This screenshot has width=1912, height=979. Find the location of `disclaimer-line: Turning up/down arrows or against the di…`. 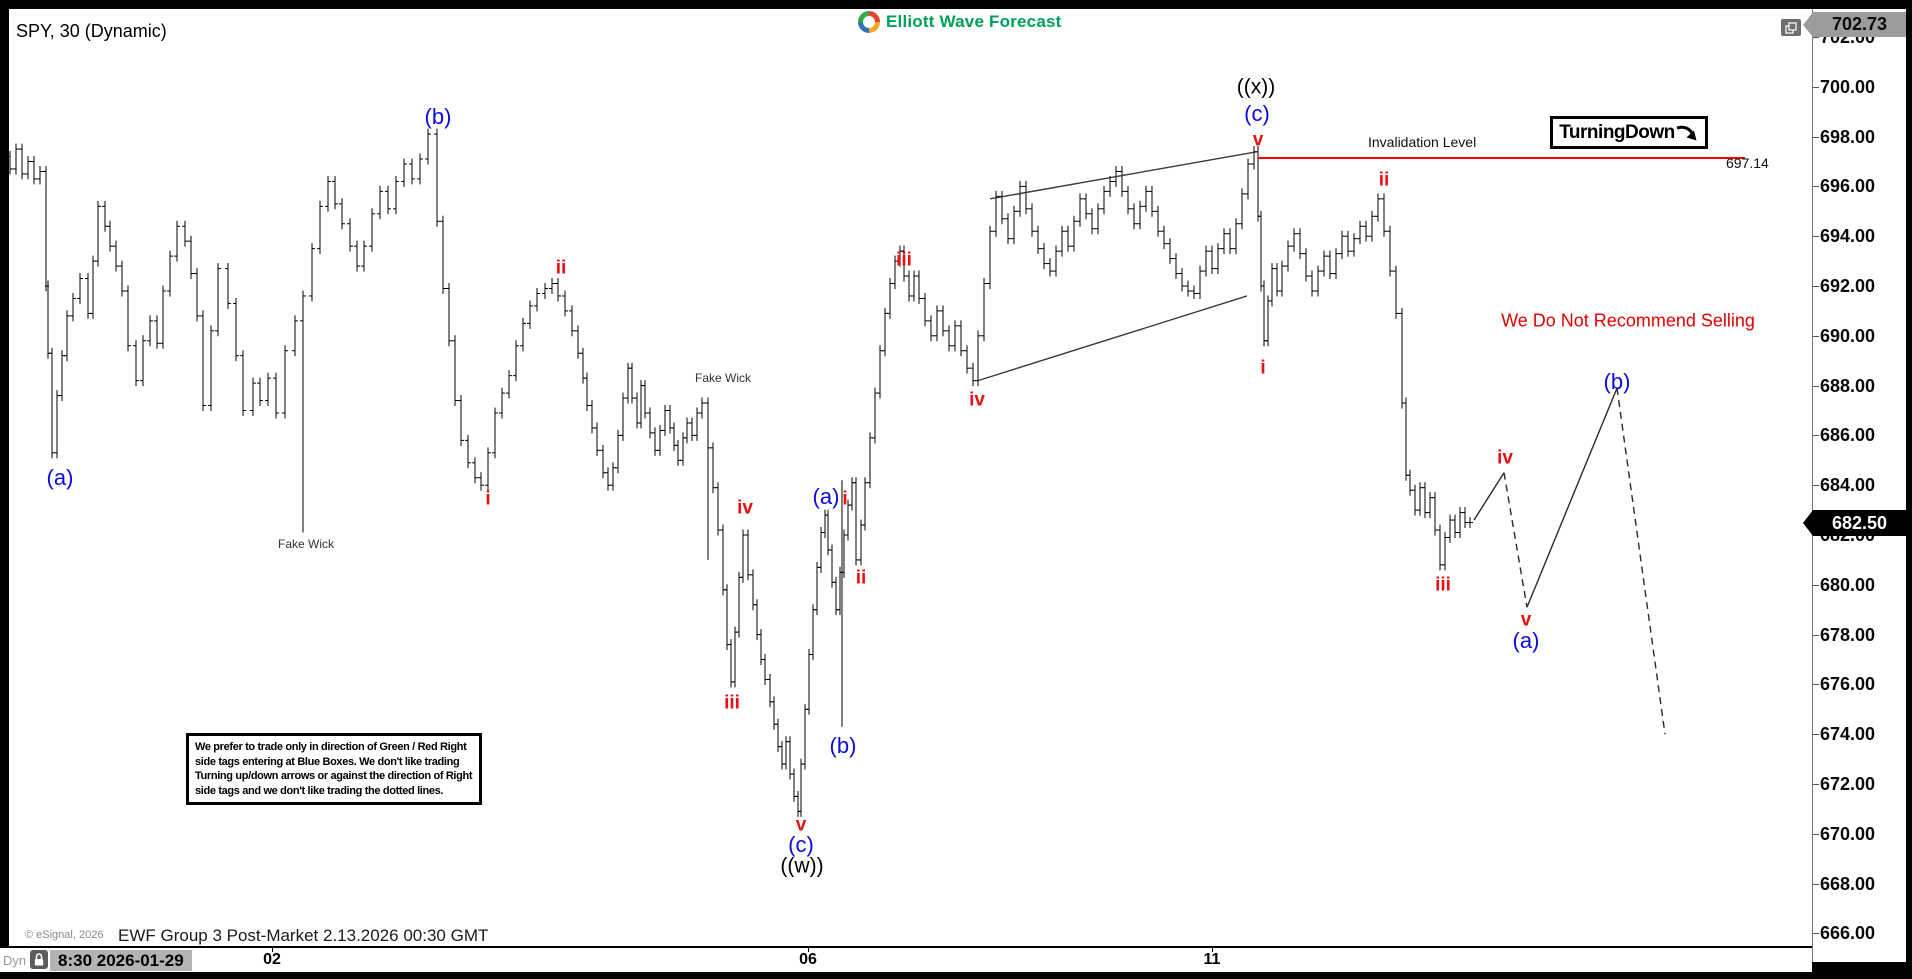

disclaimer-line: Turning up/down arrows or against the di… is located at coordinates (334, 776).